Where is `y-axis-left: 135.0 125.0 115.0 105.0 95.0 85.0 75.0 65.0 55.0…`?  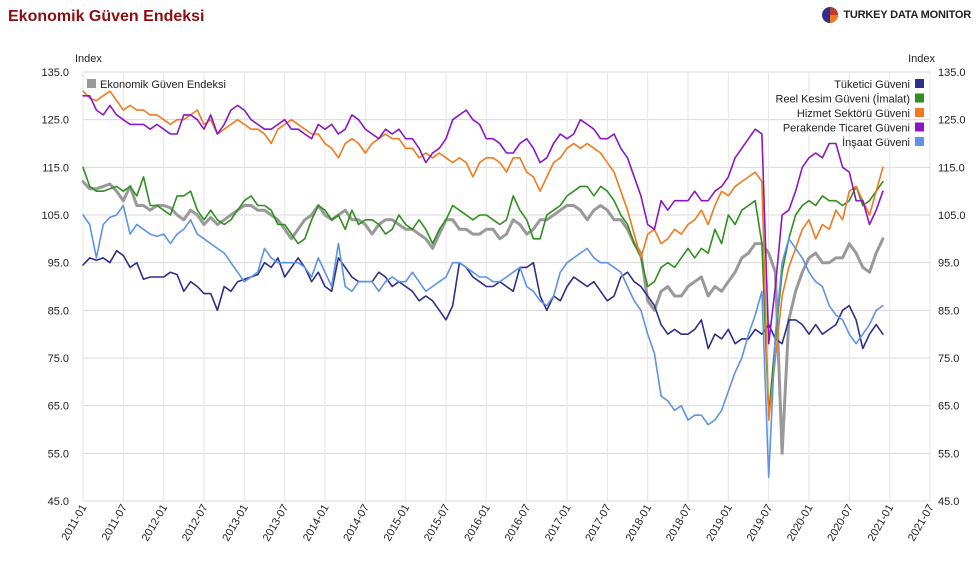 y-axis-left: 135.0 125.0 115.0 105.0 95.0 85.0 75.0 65.0 55.0… is located at coordinates (55, 287).